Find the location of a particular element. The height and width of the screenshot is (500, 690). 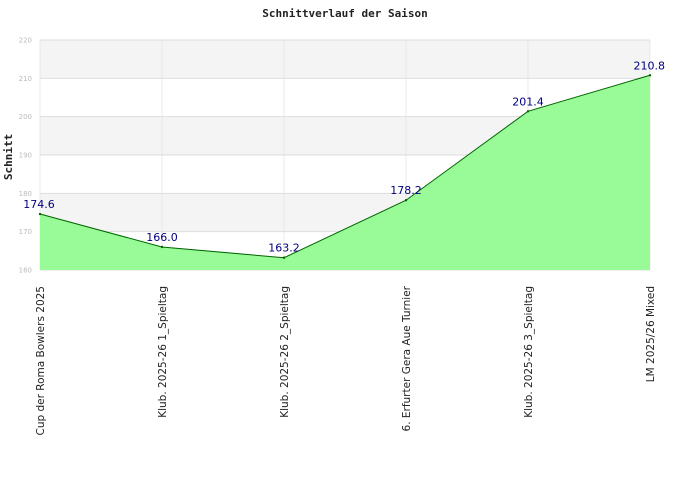

data-label: 178.2 is located at coordinates (406, 190).